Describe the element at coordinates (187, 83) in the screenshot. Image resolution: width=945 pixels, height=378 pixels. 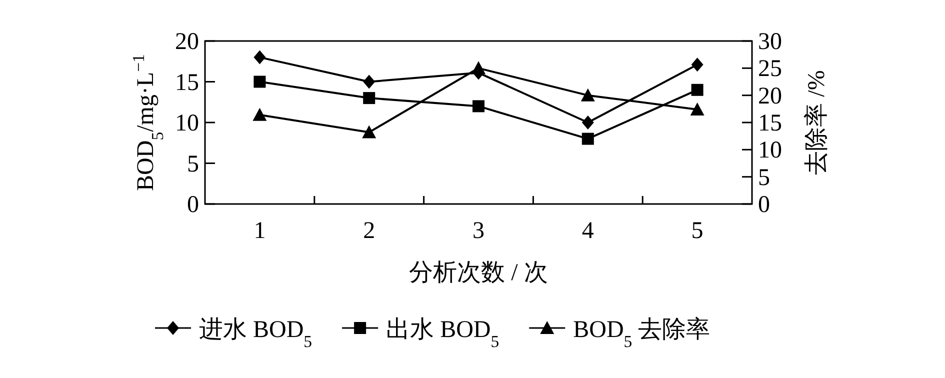
I see `y-tick-label: 15` at that location.